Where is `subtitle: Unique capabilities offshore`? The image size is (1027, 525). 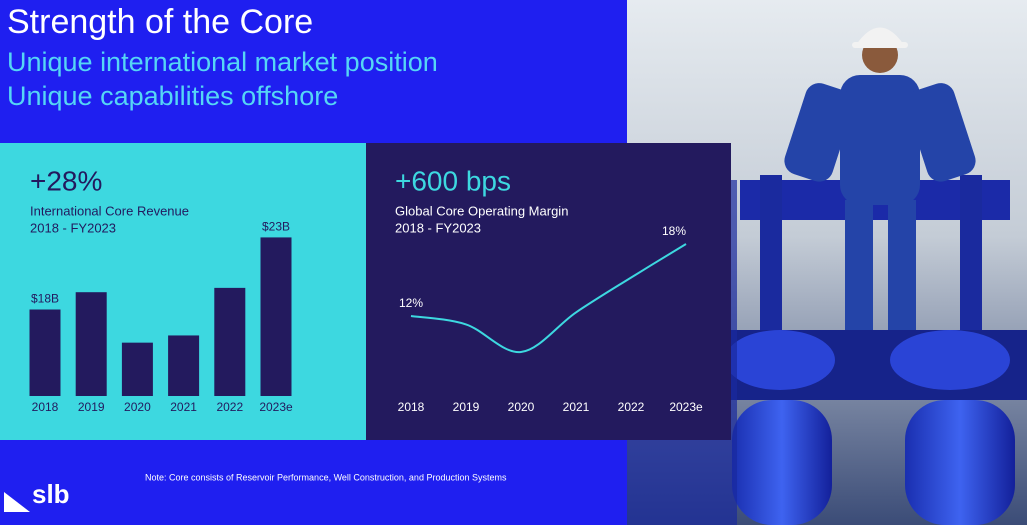
subtitle: Unique capabilities offshore is located at coordinates (172, 96).